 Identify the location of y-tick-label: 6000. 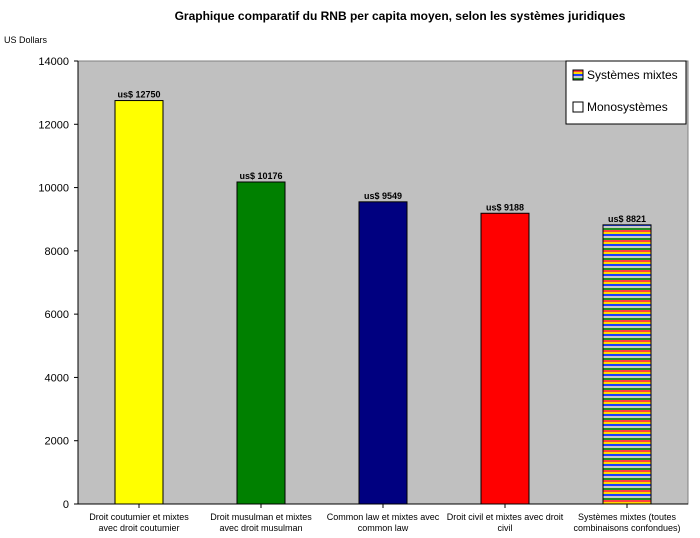
(57, 315).